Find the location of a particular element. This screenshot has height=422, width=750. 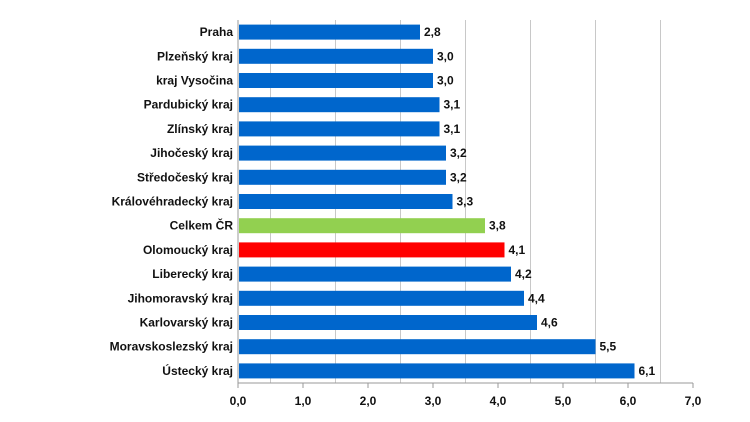

category-label: Liberecký kraj is located at coordinates (192, 274).